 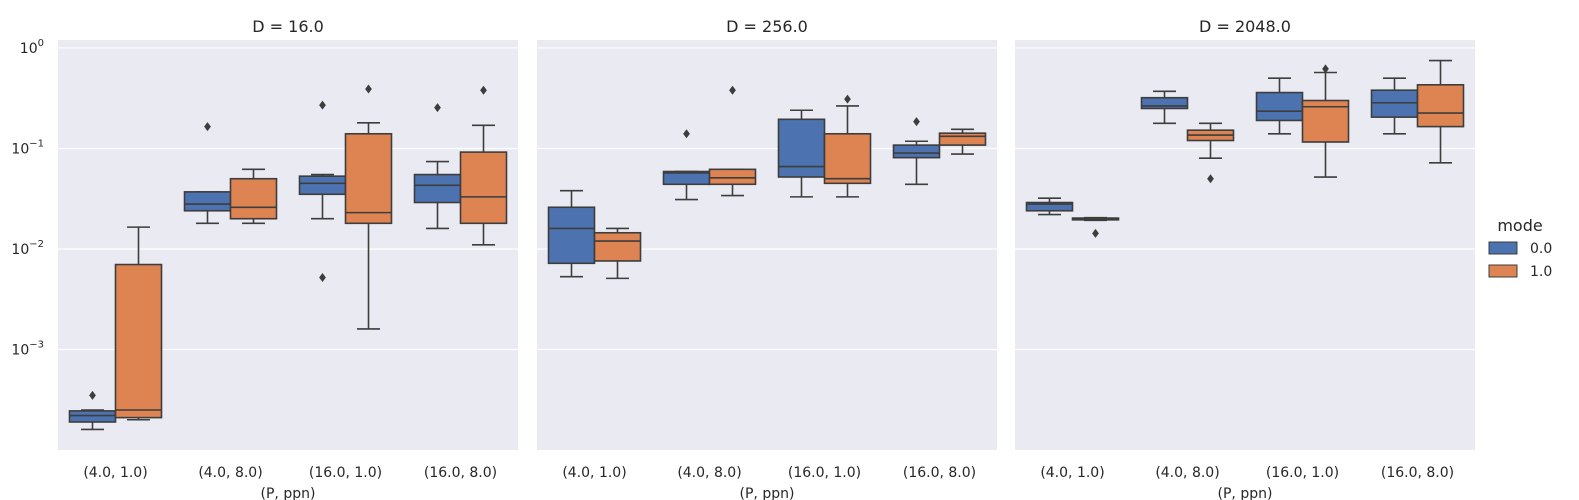 I want to click on y-tick-label: 10⁰, so click(x=32, y=47).